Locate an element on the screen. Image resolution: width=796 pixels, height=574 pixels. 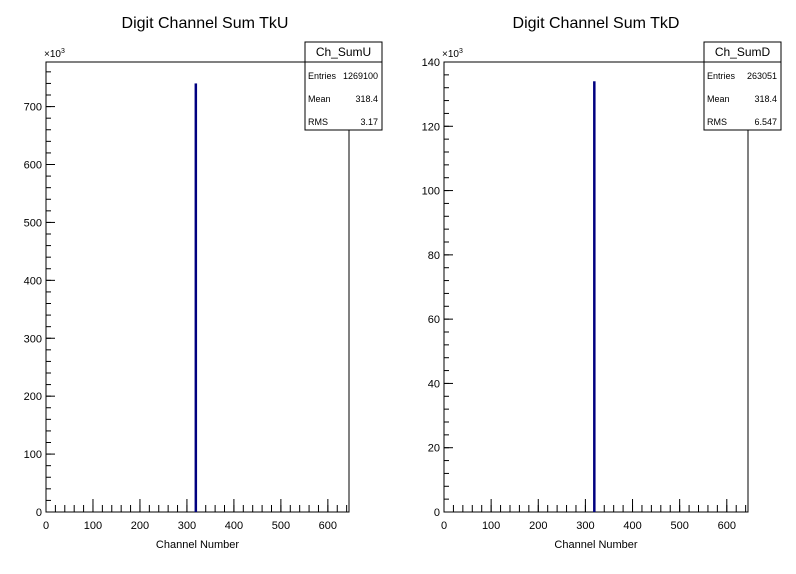
y-tick-label: 600 is located at coordinates (33, 166).